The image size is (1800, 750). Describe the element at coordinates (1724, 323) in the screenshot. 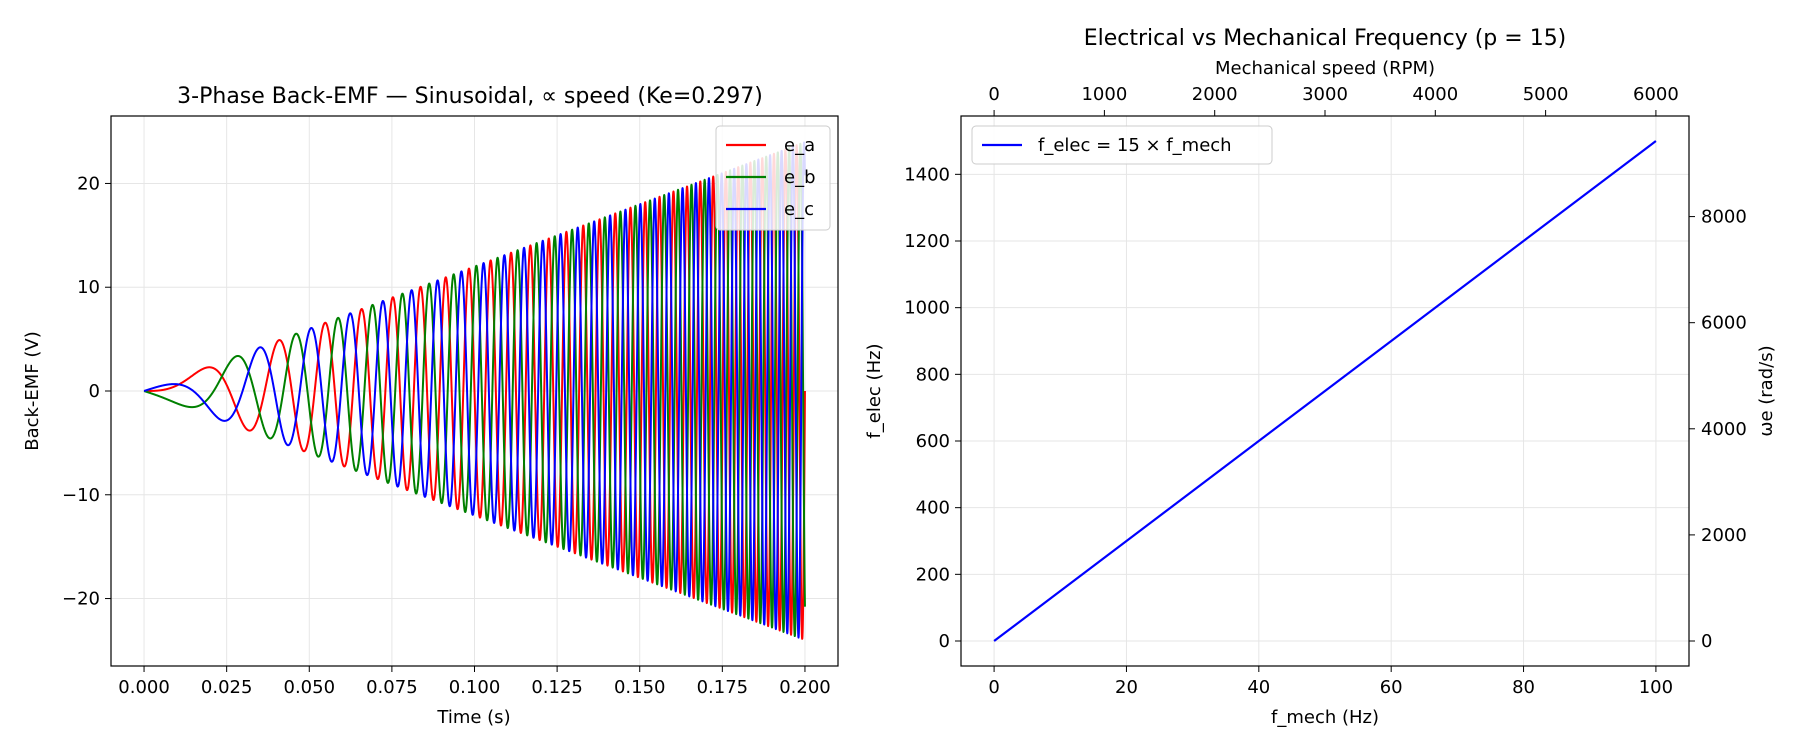

I see `right-secondary-y-tick-label: 6000` at that location.